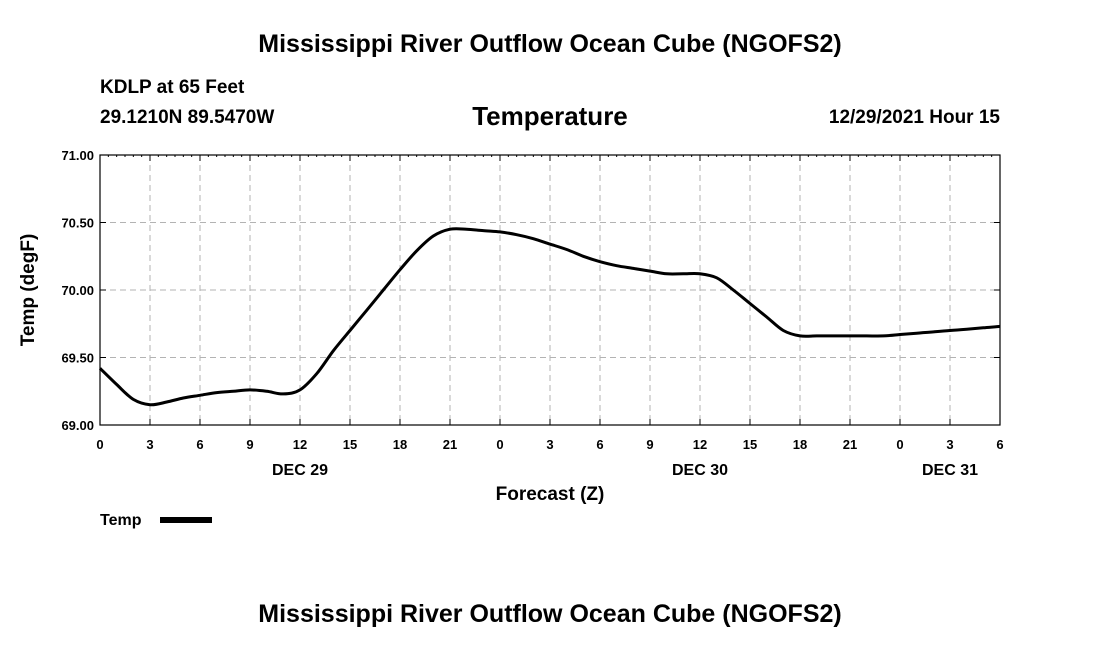 The height and width of the screenshot is (650, 1100). I want to click on y-tick-label: 71.00, so click(77, 155).